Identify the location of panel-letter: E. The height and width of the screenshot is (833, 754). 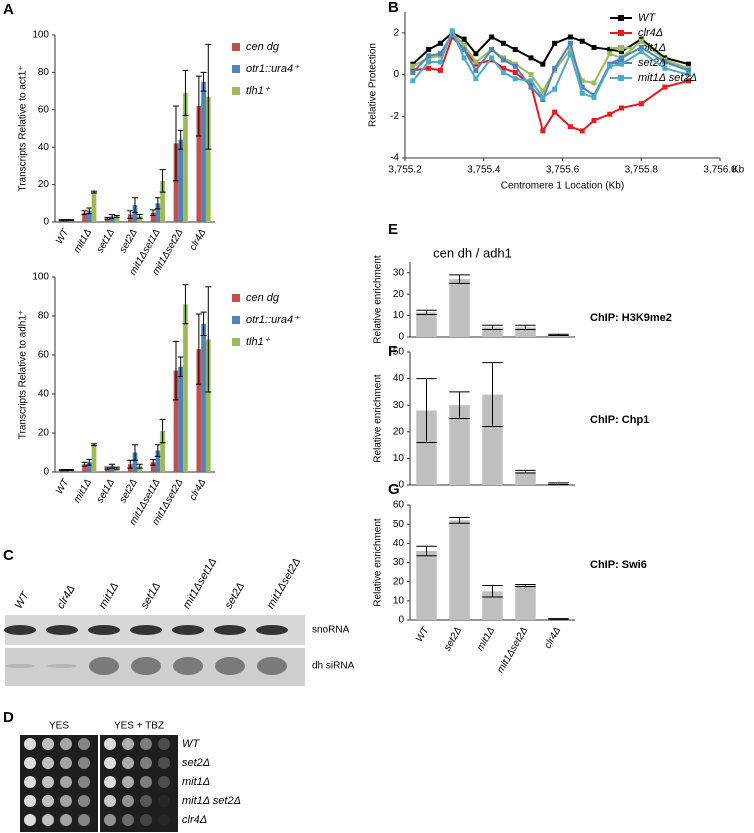
(393, 229).